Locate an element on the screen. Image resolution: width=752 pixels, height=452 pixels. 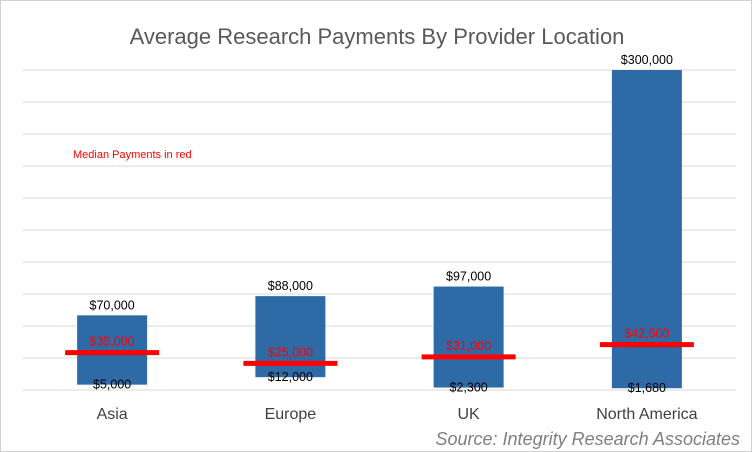
median-note: Median Payments in red is located at coordinates (132, 155).